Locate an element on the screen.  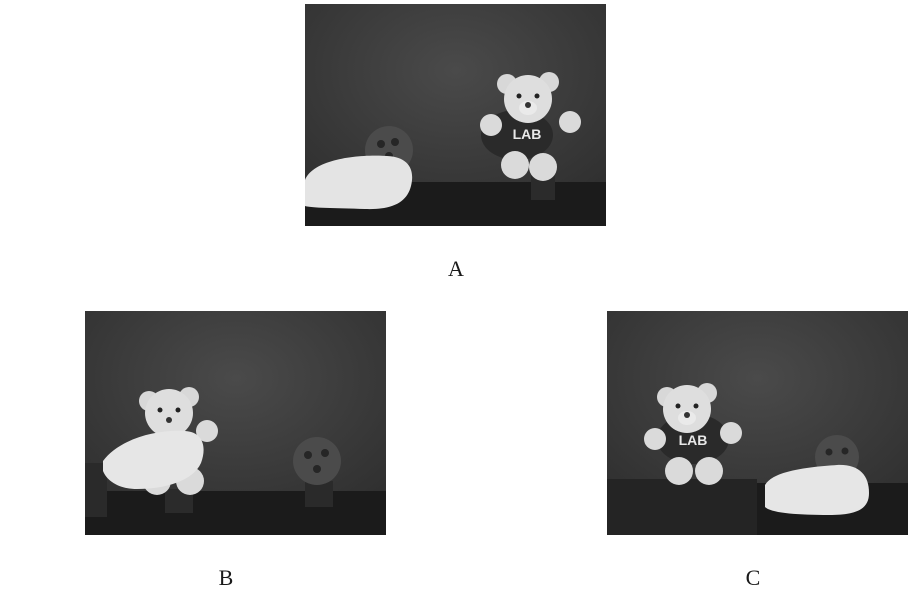
table-surface is located at coordinates (235, 513).